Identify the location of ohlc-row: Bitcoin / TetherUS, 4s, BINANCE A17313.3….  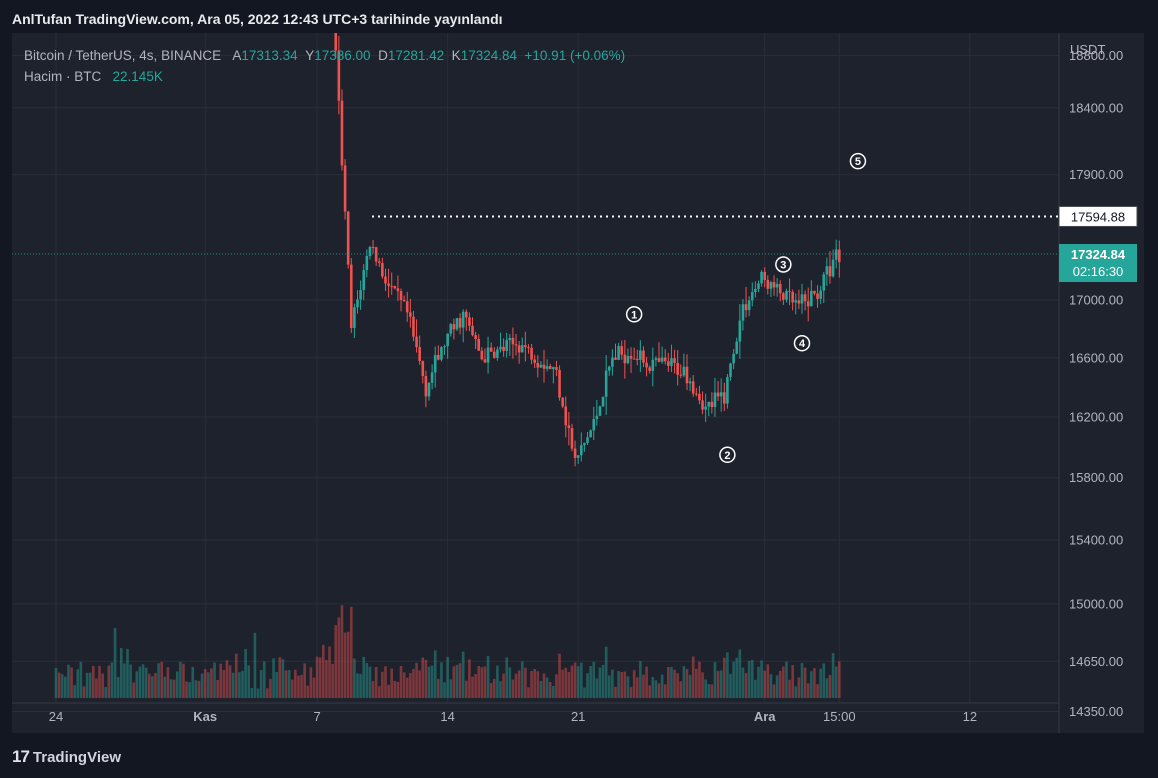
(324, 55).